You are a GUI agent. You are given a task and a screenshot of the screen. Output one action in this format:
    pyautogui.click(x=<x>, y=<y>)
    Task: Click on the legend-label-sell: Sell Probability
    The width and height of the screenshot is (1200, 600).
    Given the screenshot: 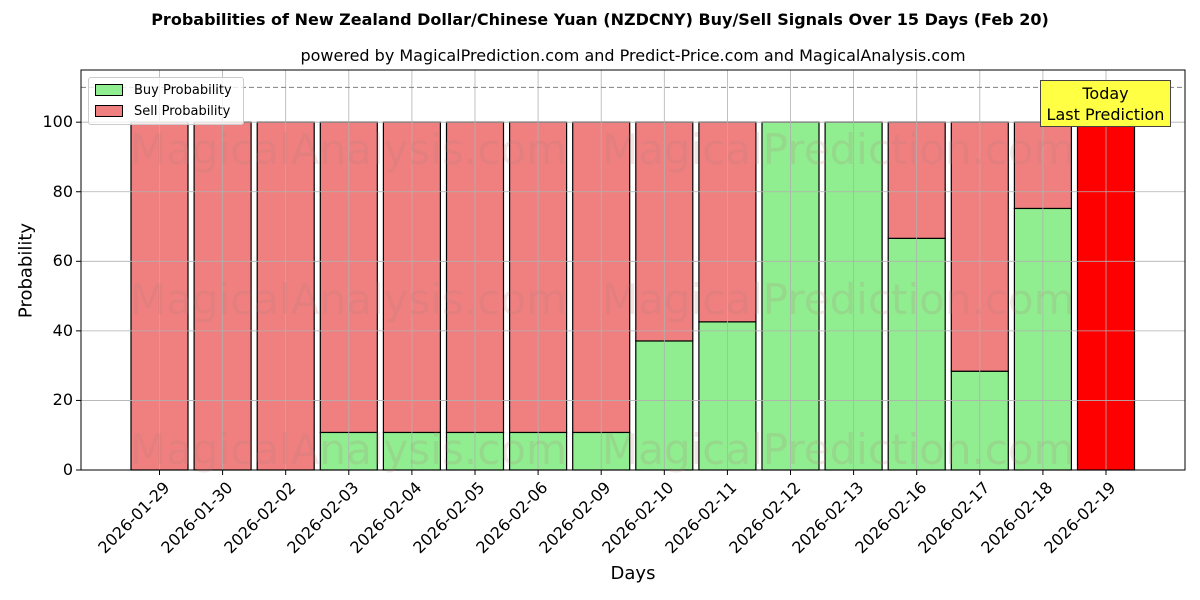 What is the action you would take?
    pyautogui.click(x=182, y=111)
    